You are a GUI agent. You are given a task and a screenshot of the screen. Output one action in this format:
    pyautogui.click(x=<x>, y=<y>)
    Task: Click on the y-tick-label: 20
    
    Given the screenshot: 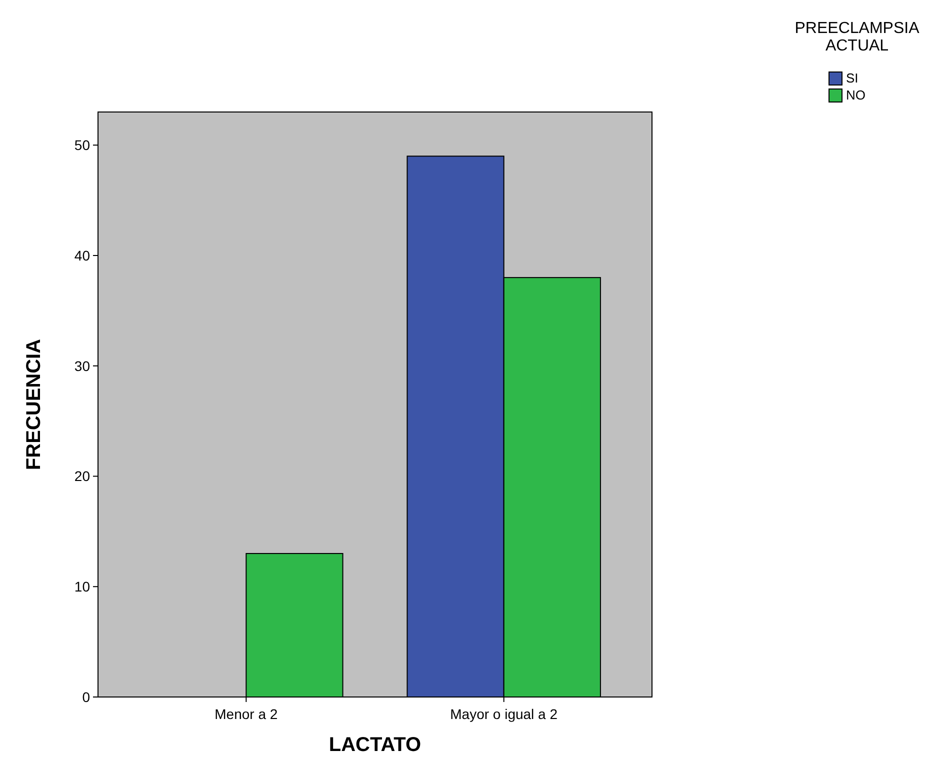 What is the action you would take?
    pyautogui.click(x=82, y=476)
    